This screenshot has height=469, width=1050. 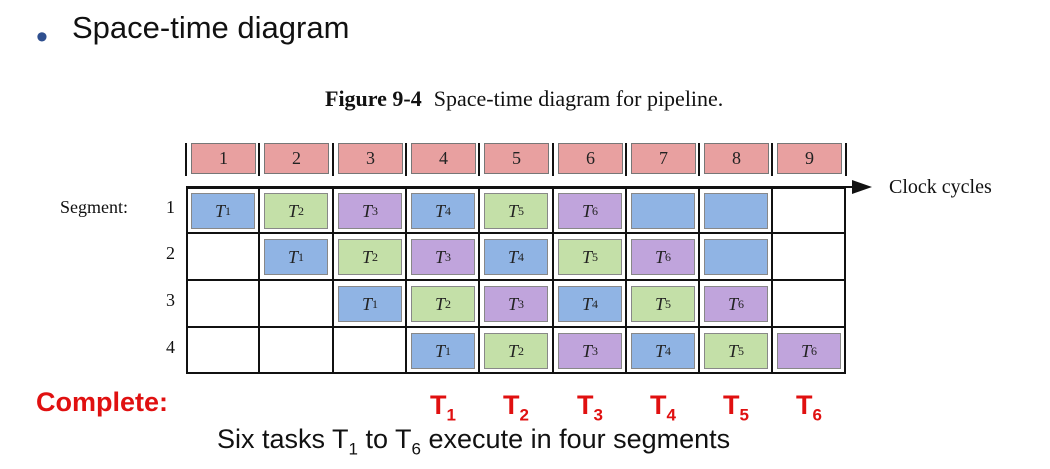 What do you see at coordinates (443, 158) in the screenshot?
I see `clock-cycle-4: 4` at bounding box center [443, 158].